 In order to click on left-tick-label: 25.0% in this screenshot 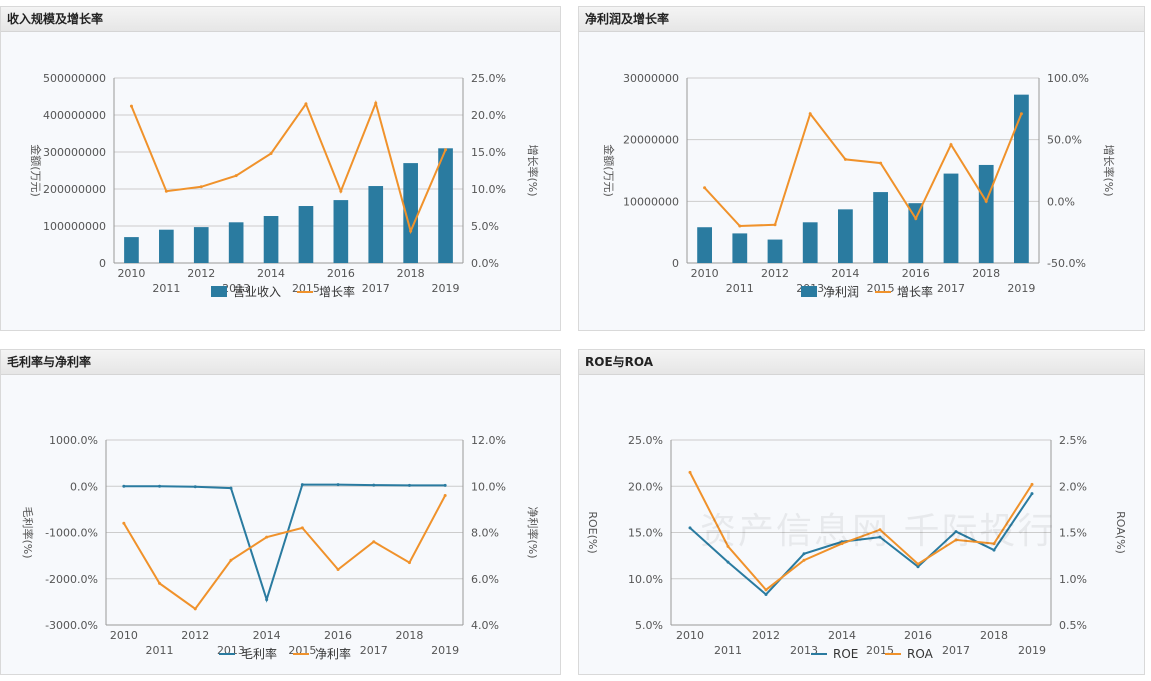, I will do `click(645, 440)`.